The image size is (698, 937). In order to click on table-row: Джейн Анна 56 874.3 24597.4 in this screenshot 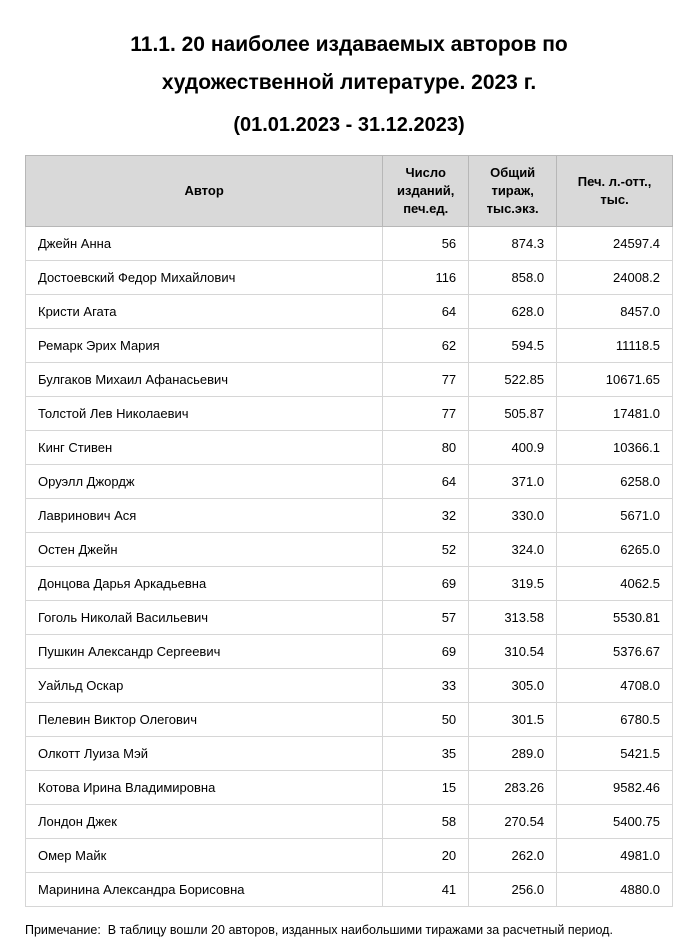, I will do `click(348, 244)`.